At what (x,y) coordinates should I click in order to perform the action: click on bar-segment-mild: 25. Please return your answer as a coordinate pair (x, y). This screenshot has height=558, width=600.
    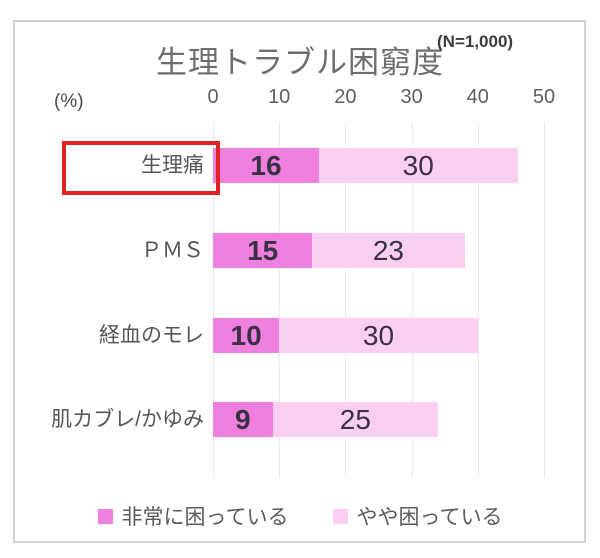
    Looking at the image, I should click on (355, 419).